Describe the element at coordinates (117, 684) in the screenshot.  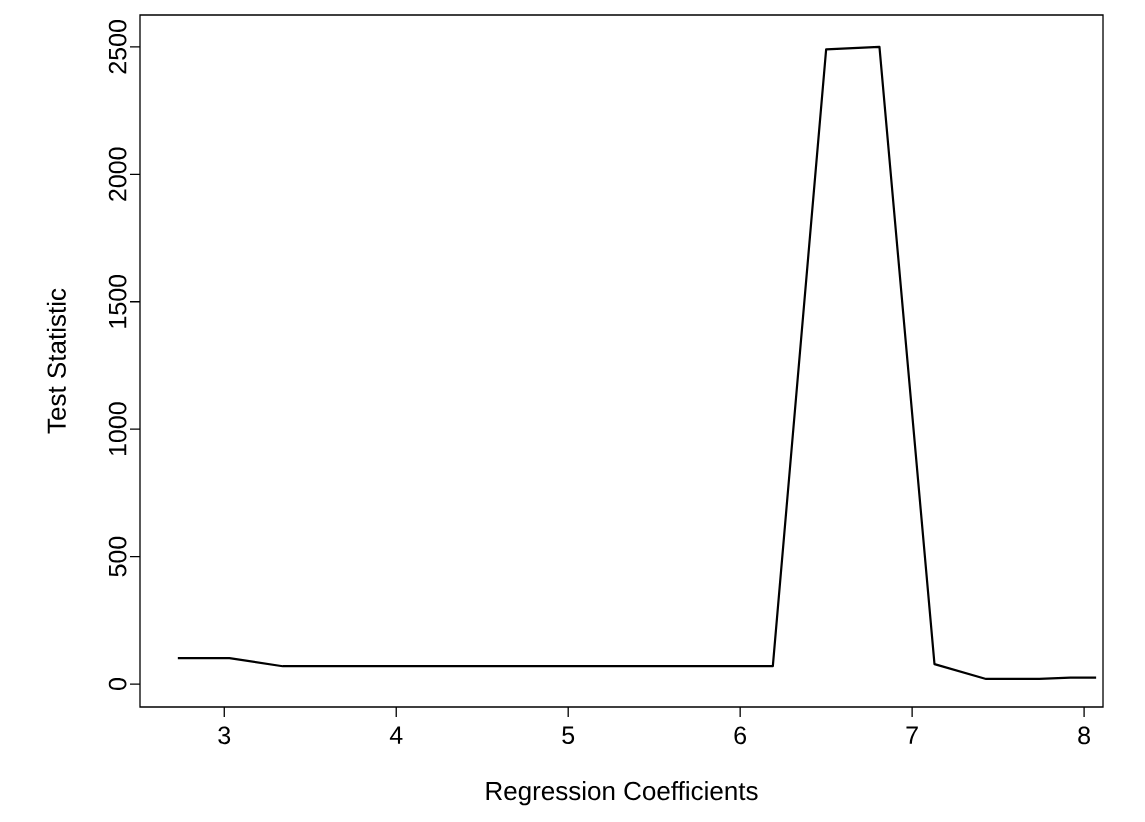
I see `y-tick-label: 0` at that location.